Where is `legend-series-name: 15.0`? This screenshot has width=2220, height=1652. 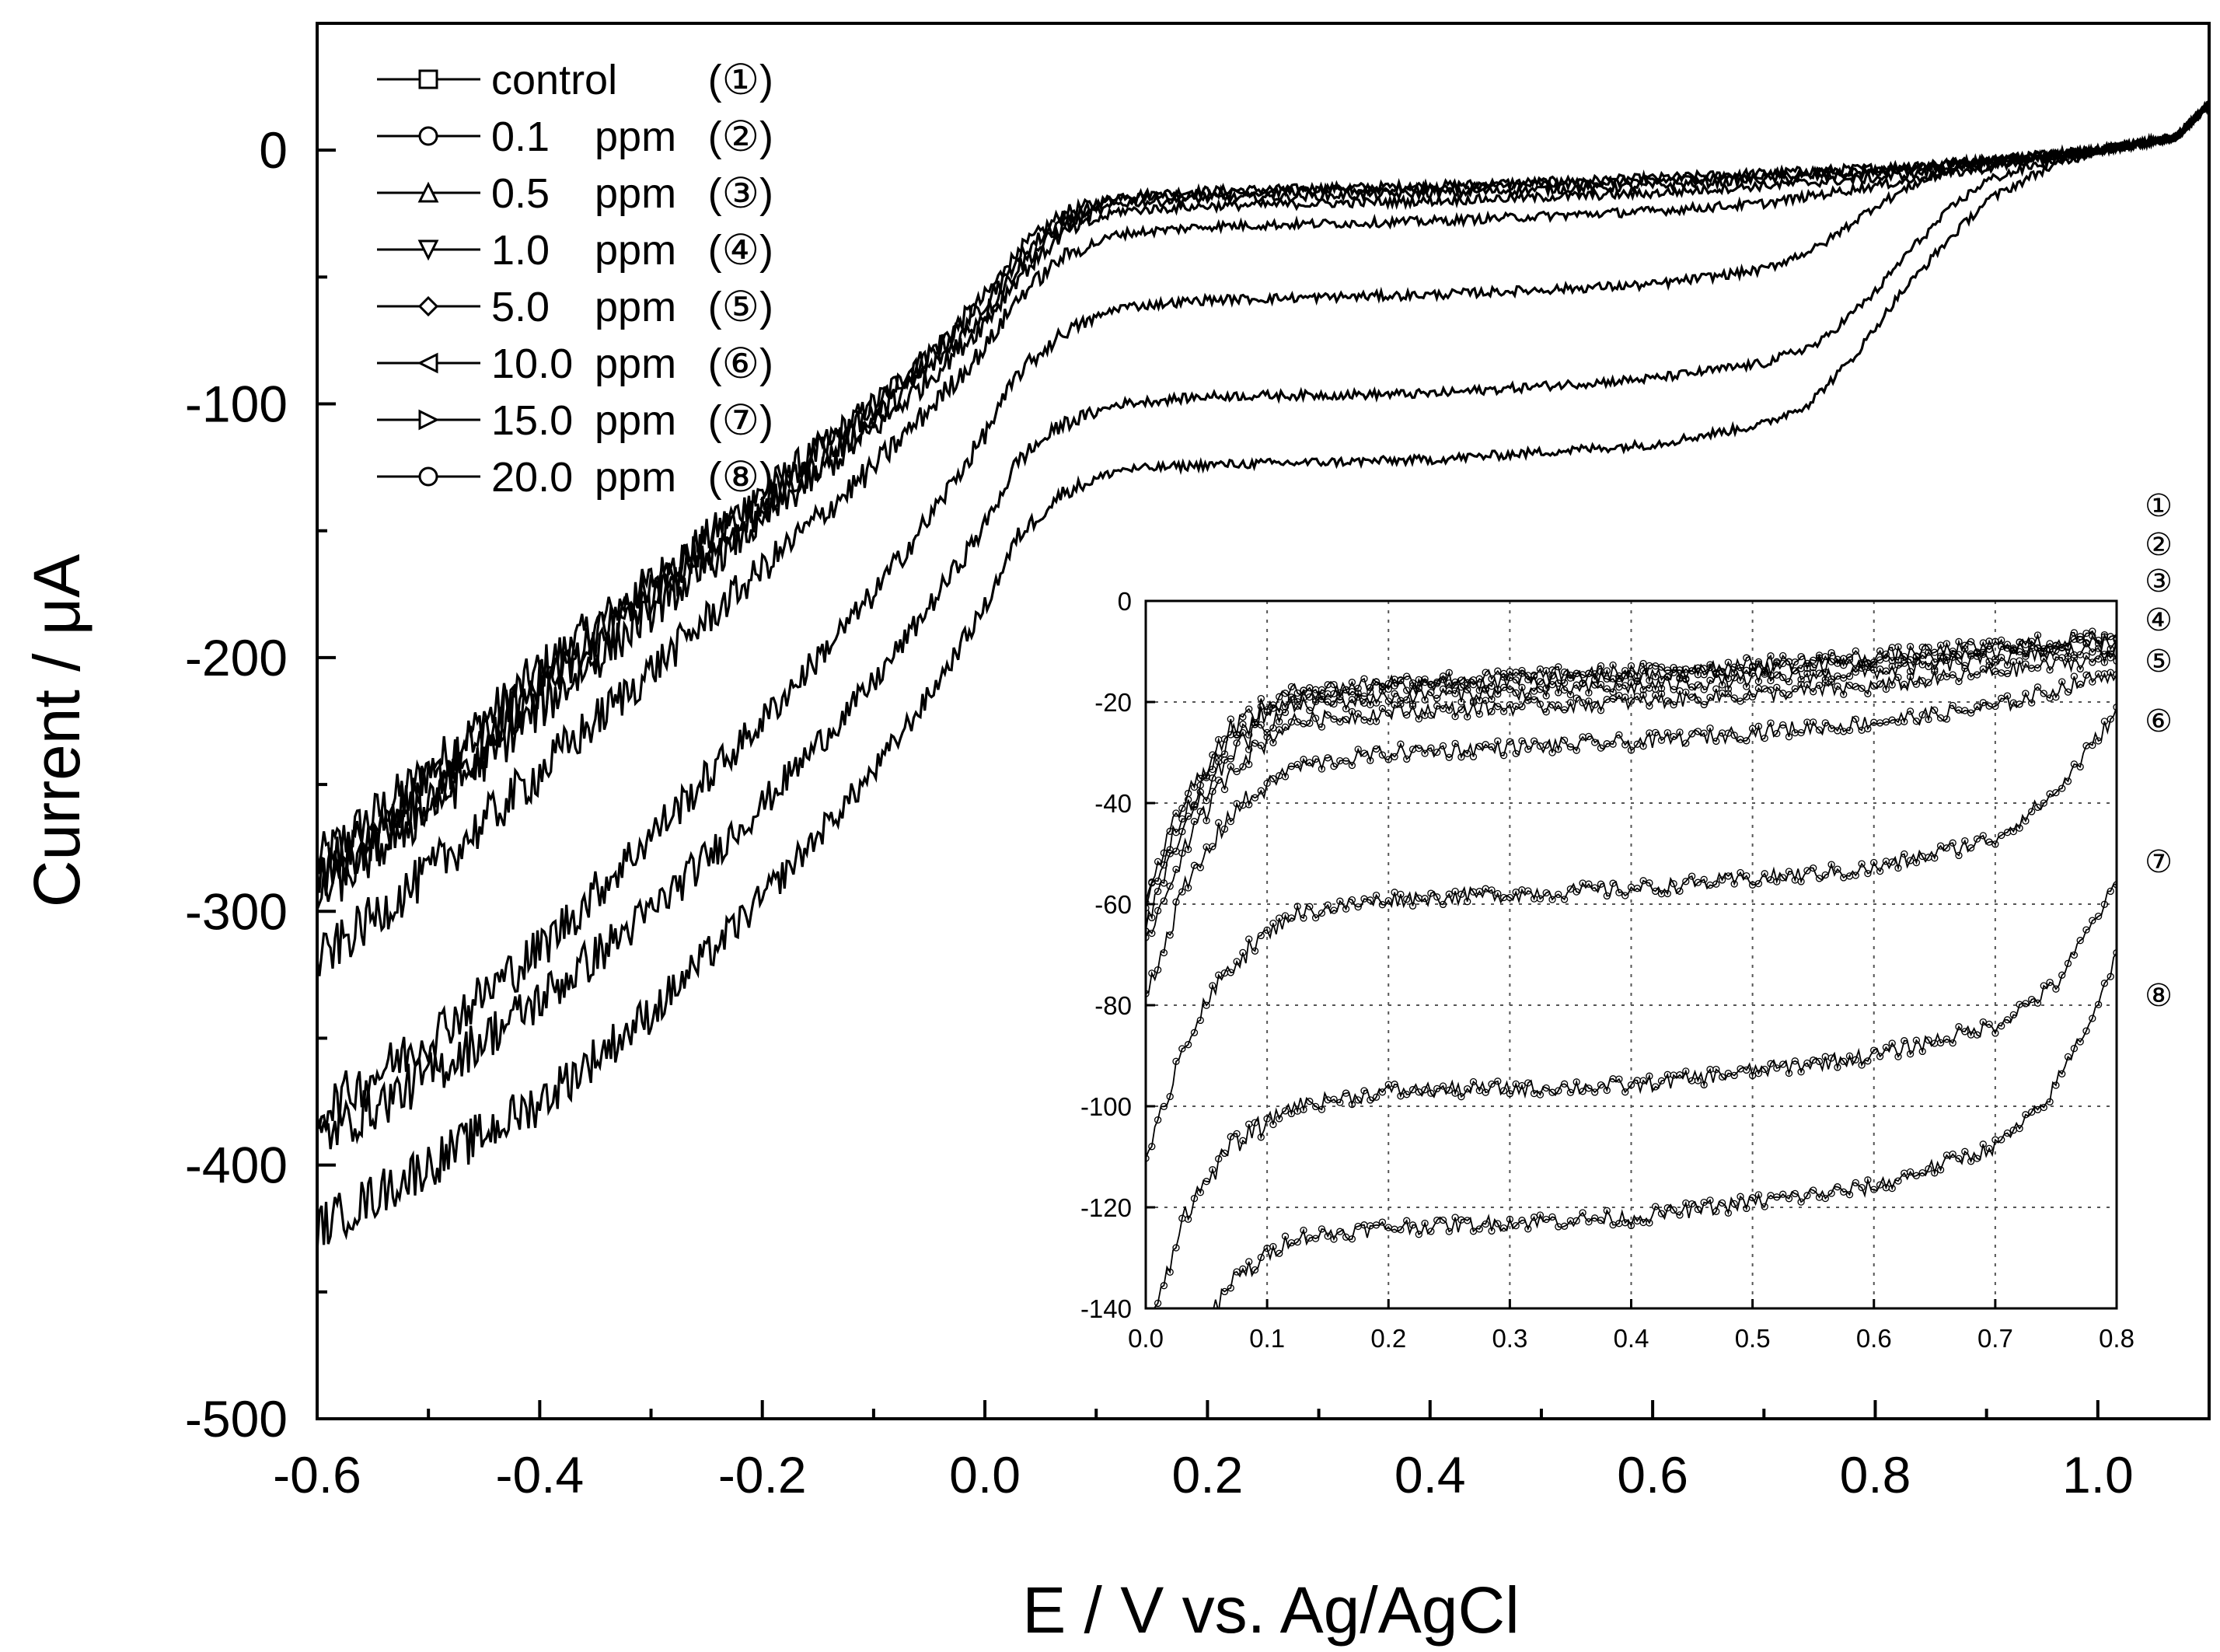
legend-series-name: 15.0 is located at coordinates (532, 420).